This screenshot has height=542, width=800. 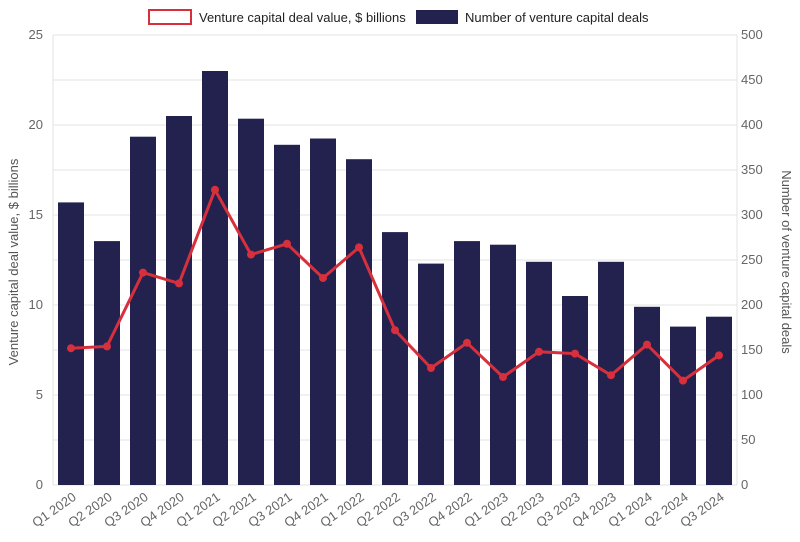 I want to click on bar-q1-2020, so click(x=71, y=343).